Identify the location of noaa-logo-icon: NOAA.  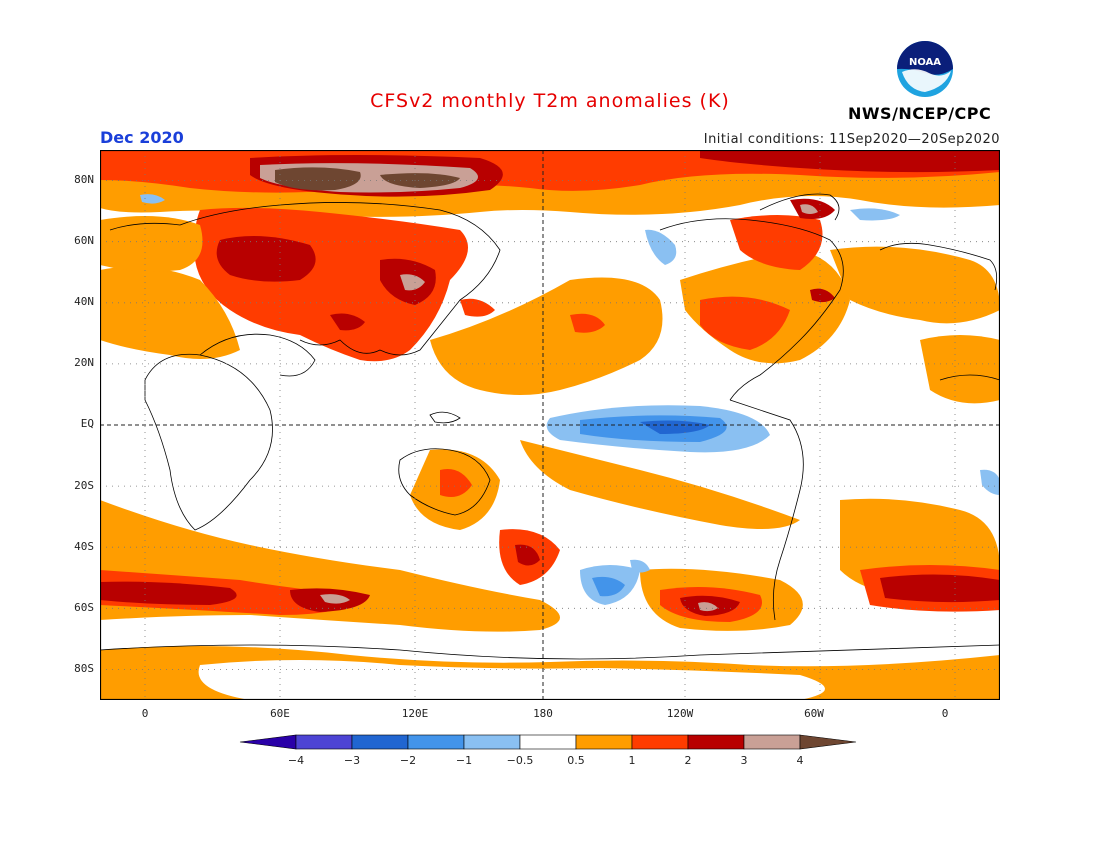
(925, 69).